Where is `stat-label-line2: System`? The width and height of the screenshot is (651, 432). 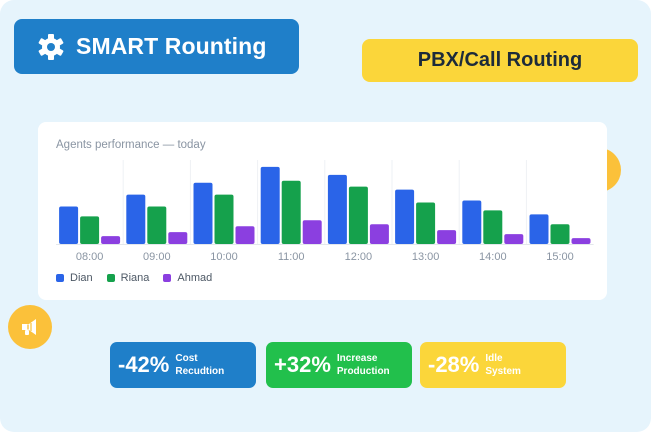 stat-label-line2: System is located at coordinates (503, 371).